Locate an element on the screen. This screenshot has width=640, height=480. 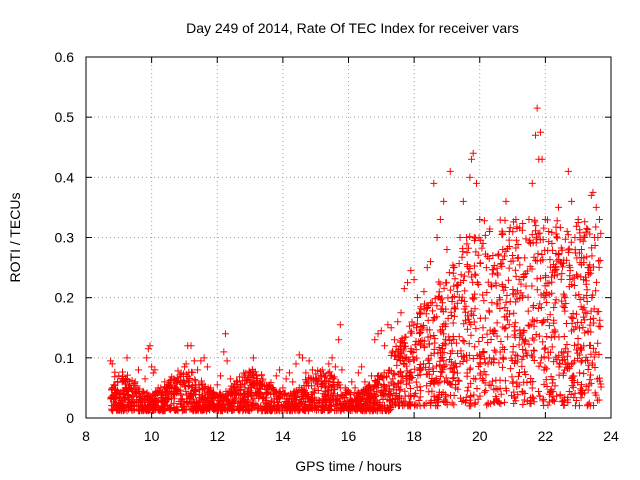
x-tick-label: 8 is located at coordinates (86, 436).